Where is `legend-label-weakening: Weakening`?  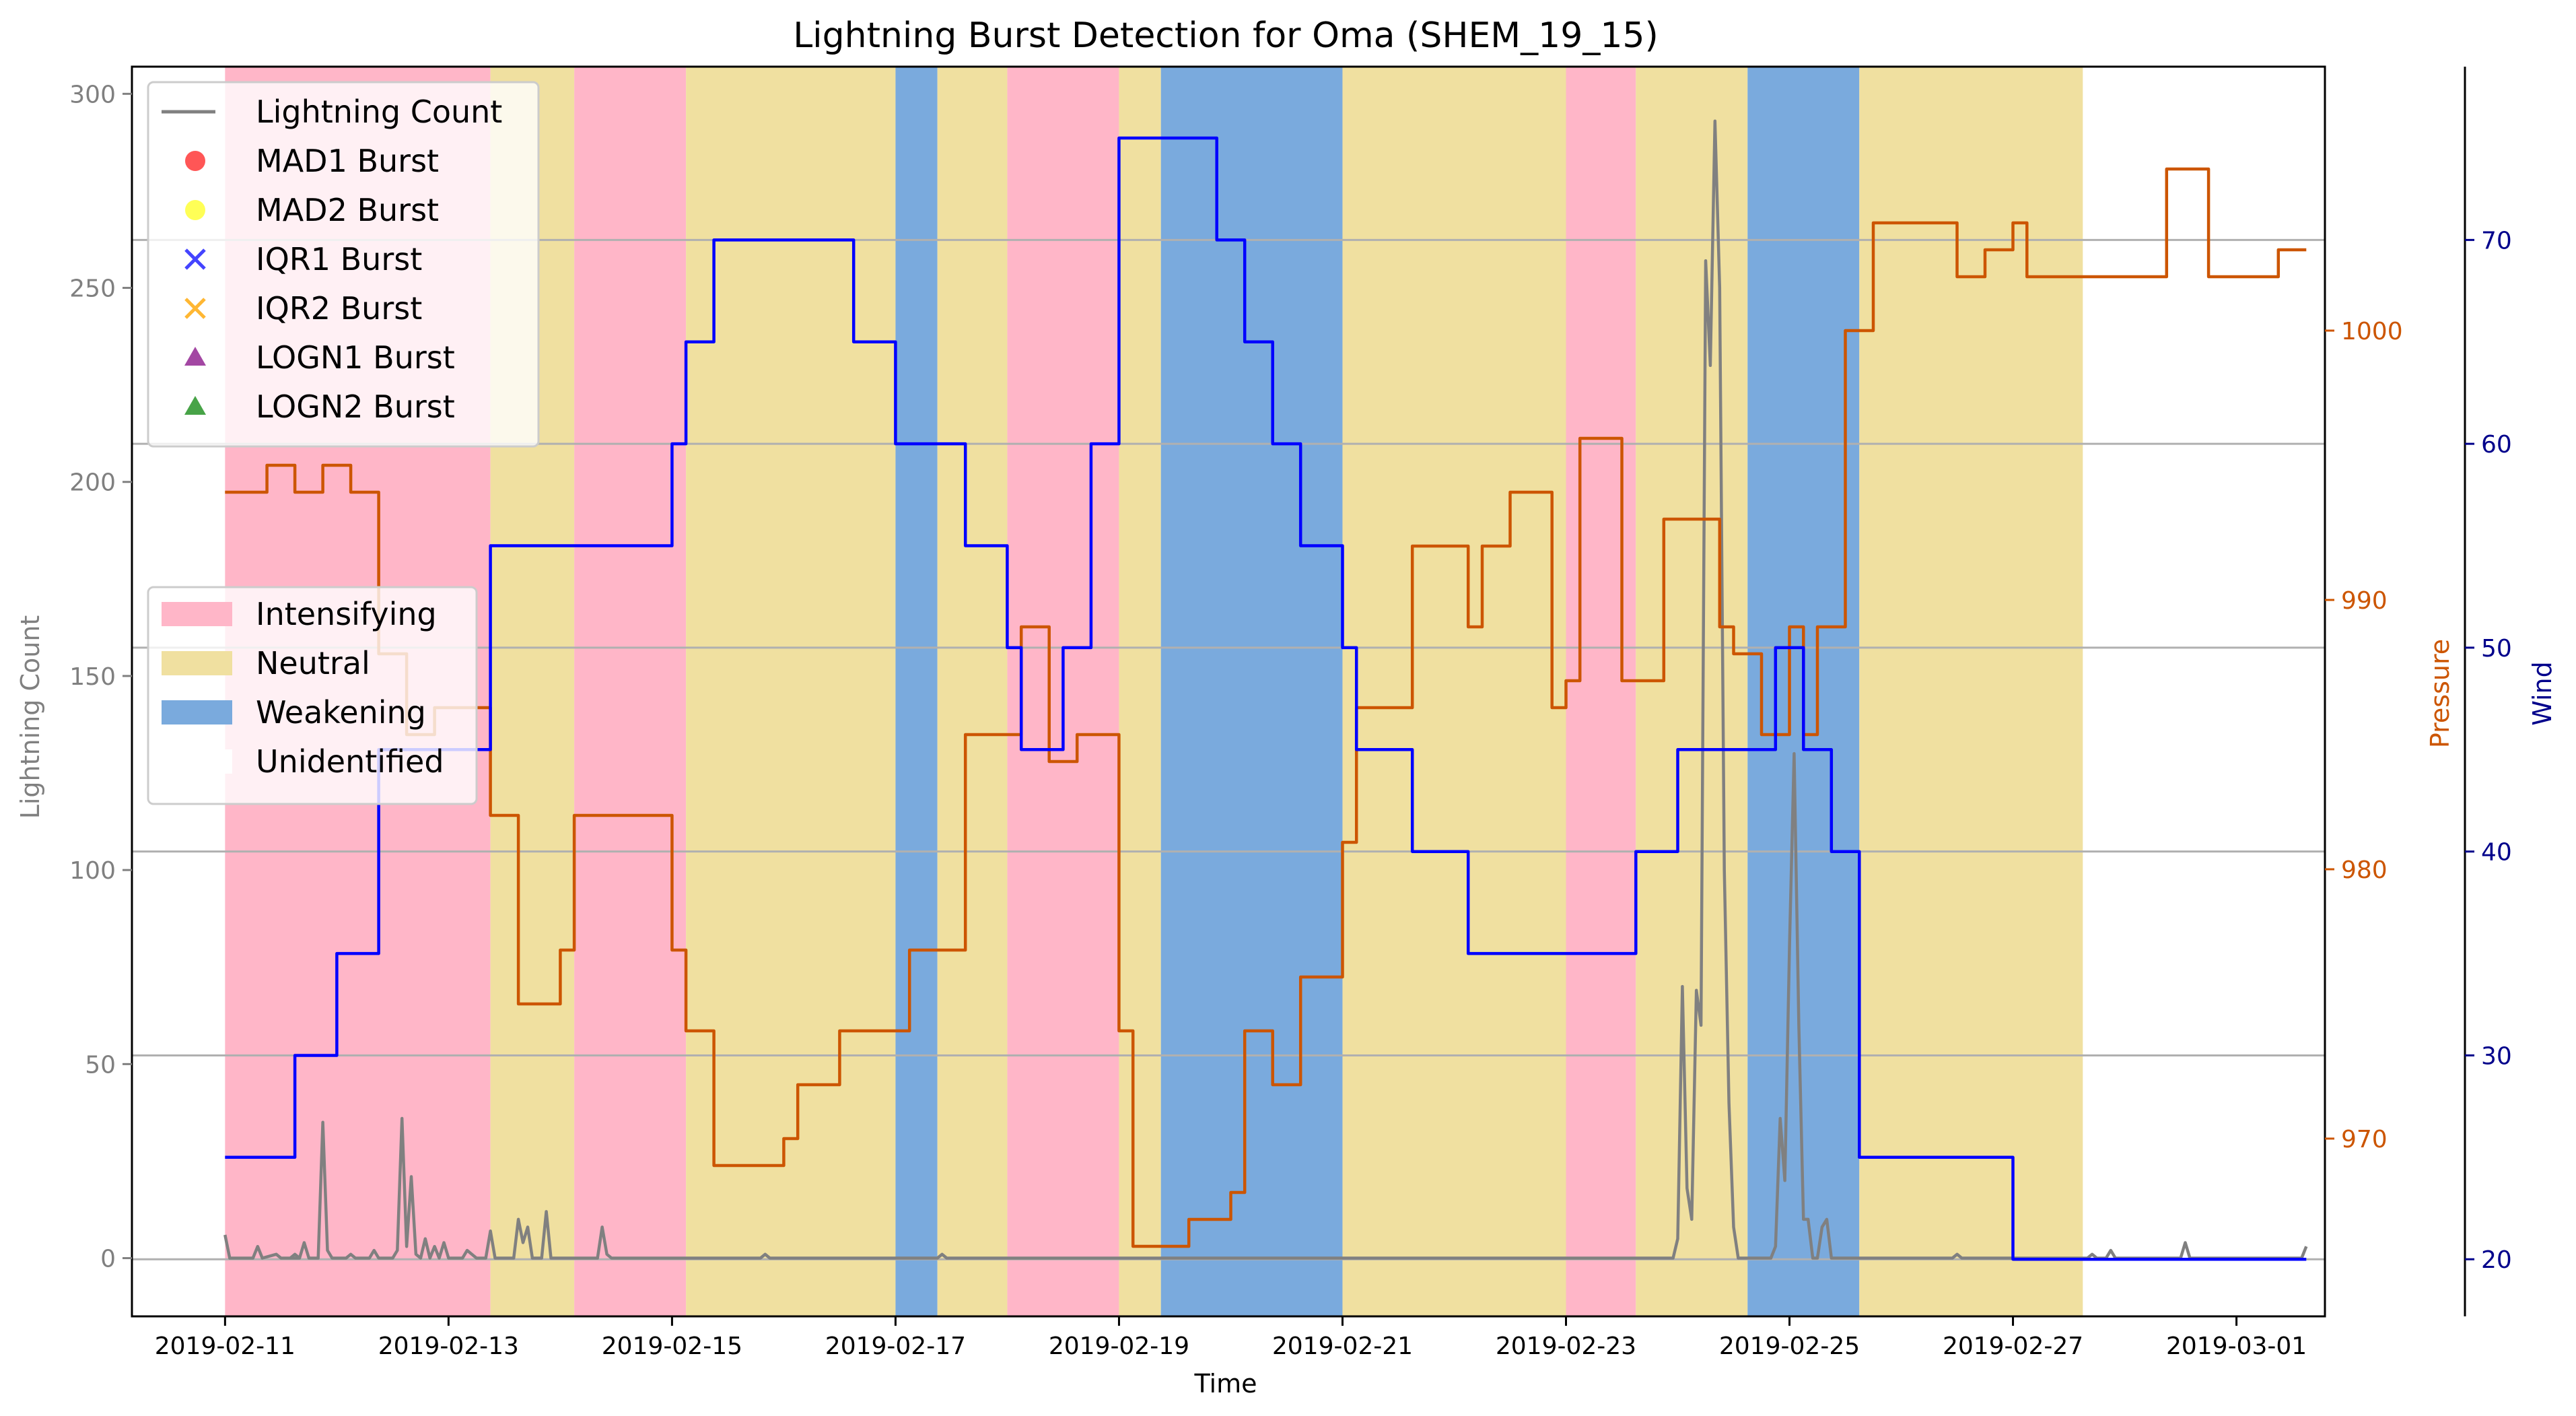
legend-label-weakening: Weakening is located at coordinates (341, 712).